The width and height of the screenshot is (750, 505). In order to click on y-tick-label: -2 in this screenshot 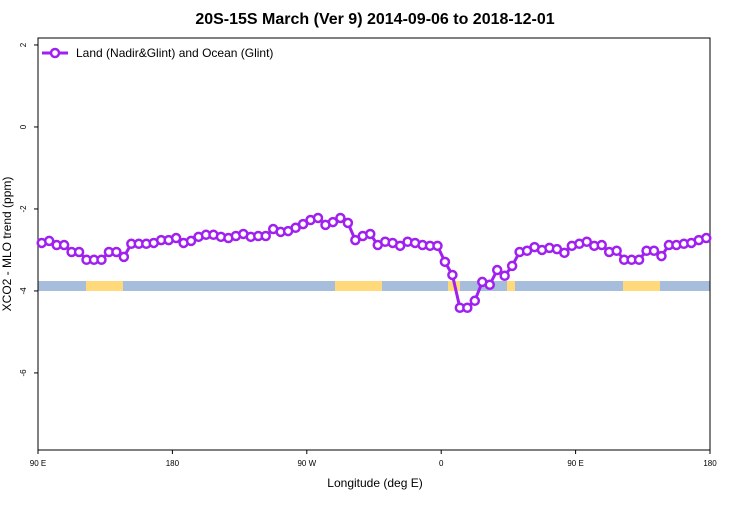, I will do `click(23, 209)`.